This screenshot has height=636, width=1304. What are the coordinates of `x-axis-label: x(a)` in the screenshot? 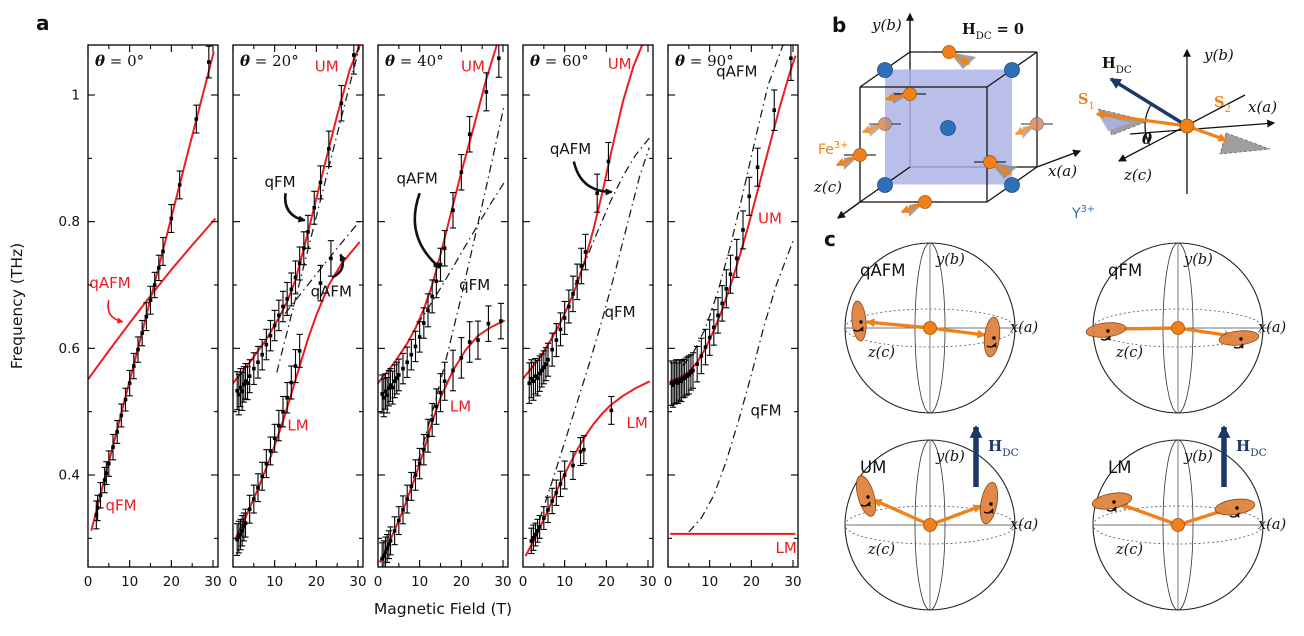 It's located at (1024, 525).